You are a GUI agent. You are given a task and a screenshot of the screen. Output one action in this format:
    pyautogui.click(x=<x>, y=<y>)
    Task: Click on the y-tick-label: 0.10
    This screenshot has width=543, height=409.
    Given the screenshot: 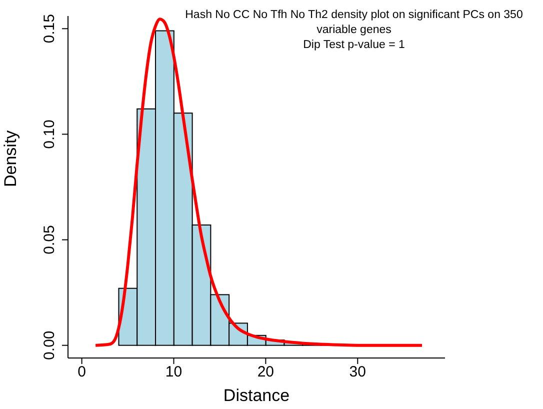 What is the action you would take?
    pyautogui.click(x=49, y=134)
    